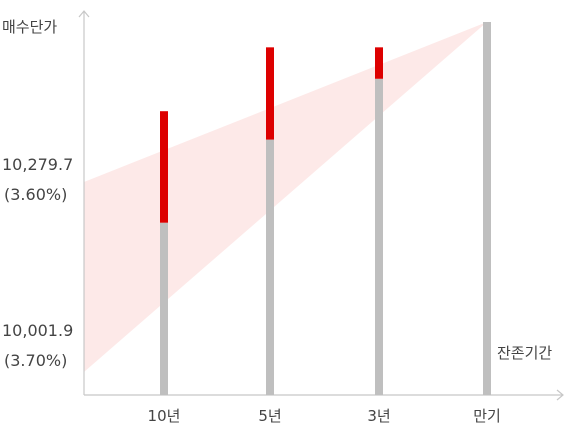  I want to click on y-label-1-value: 10,279.7, so click(37, 164).